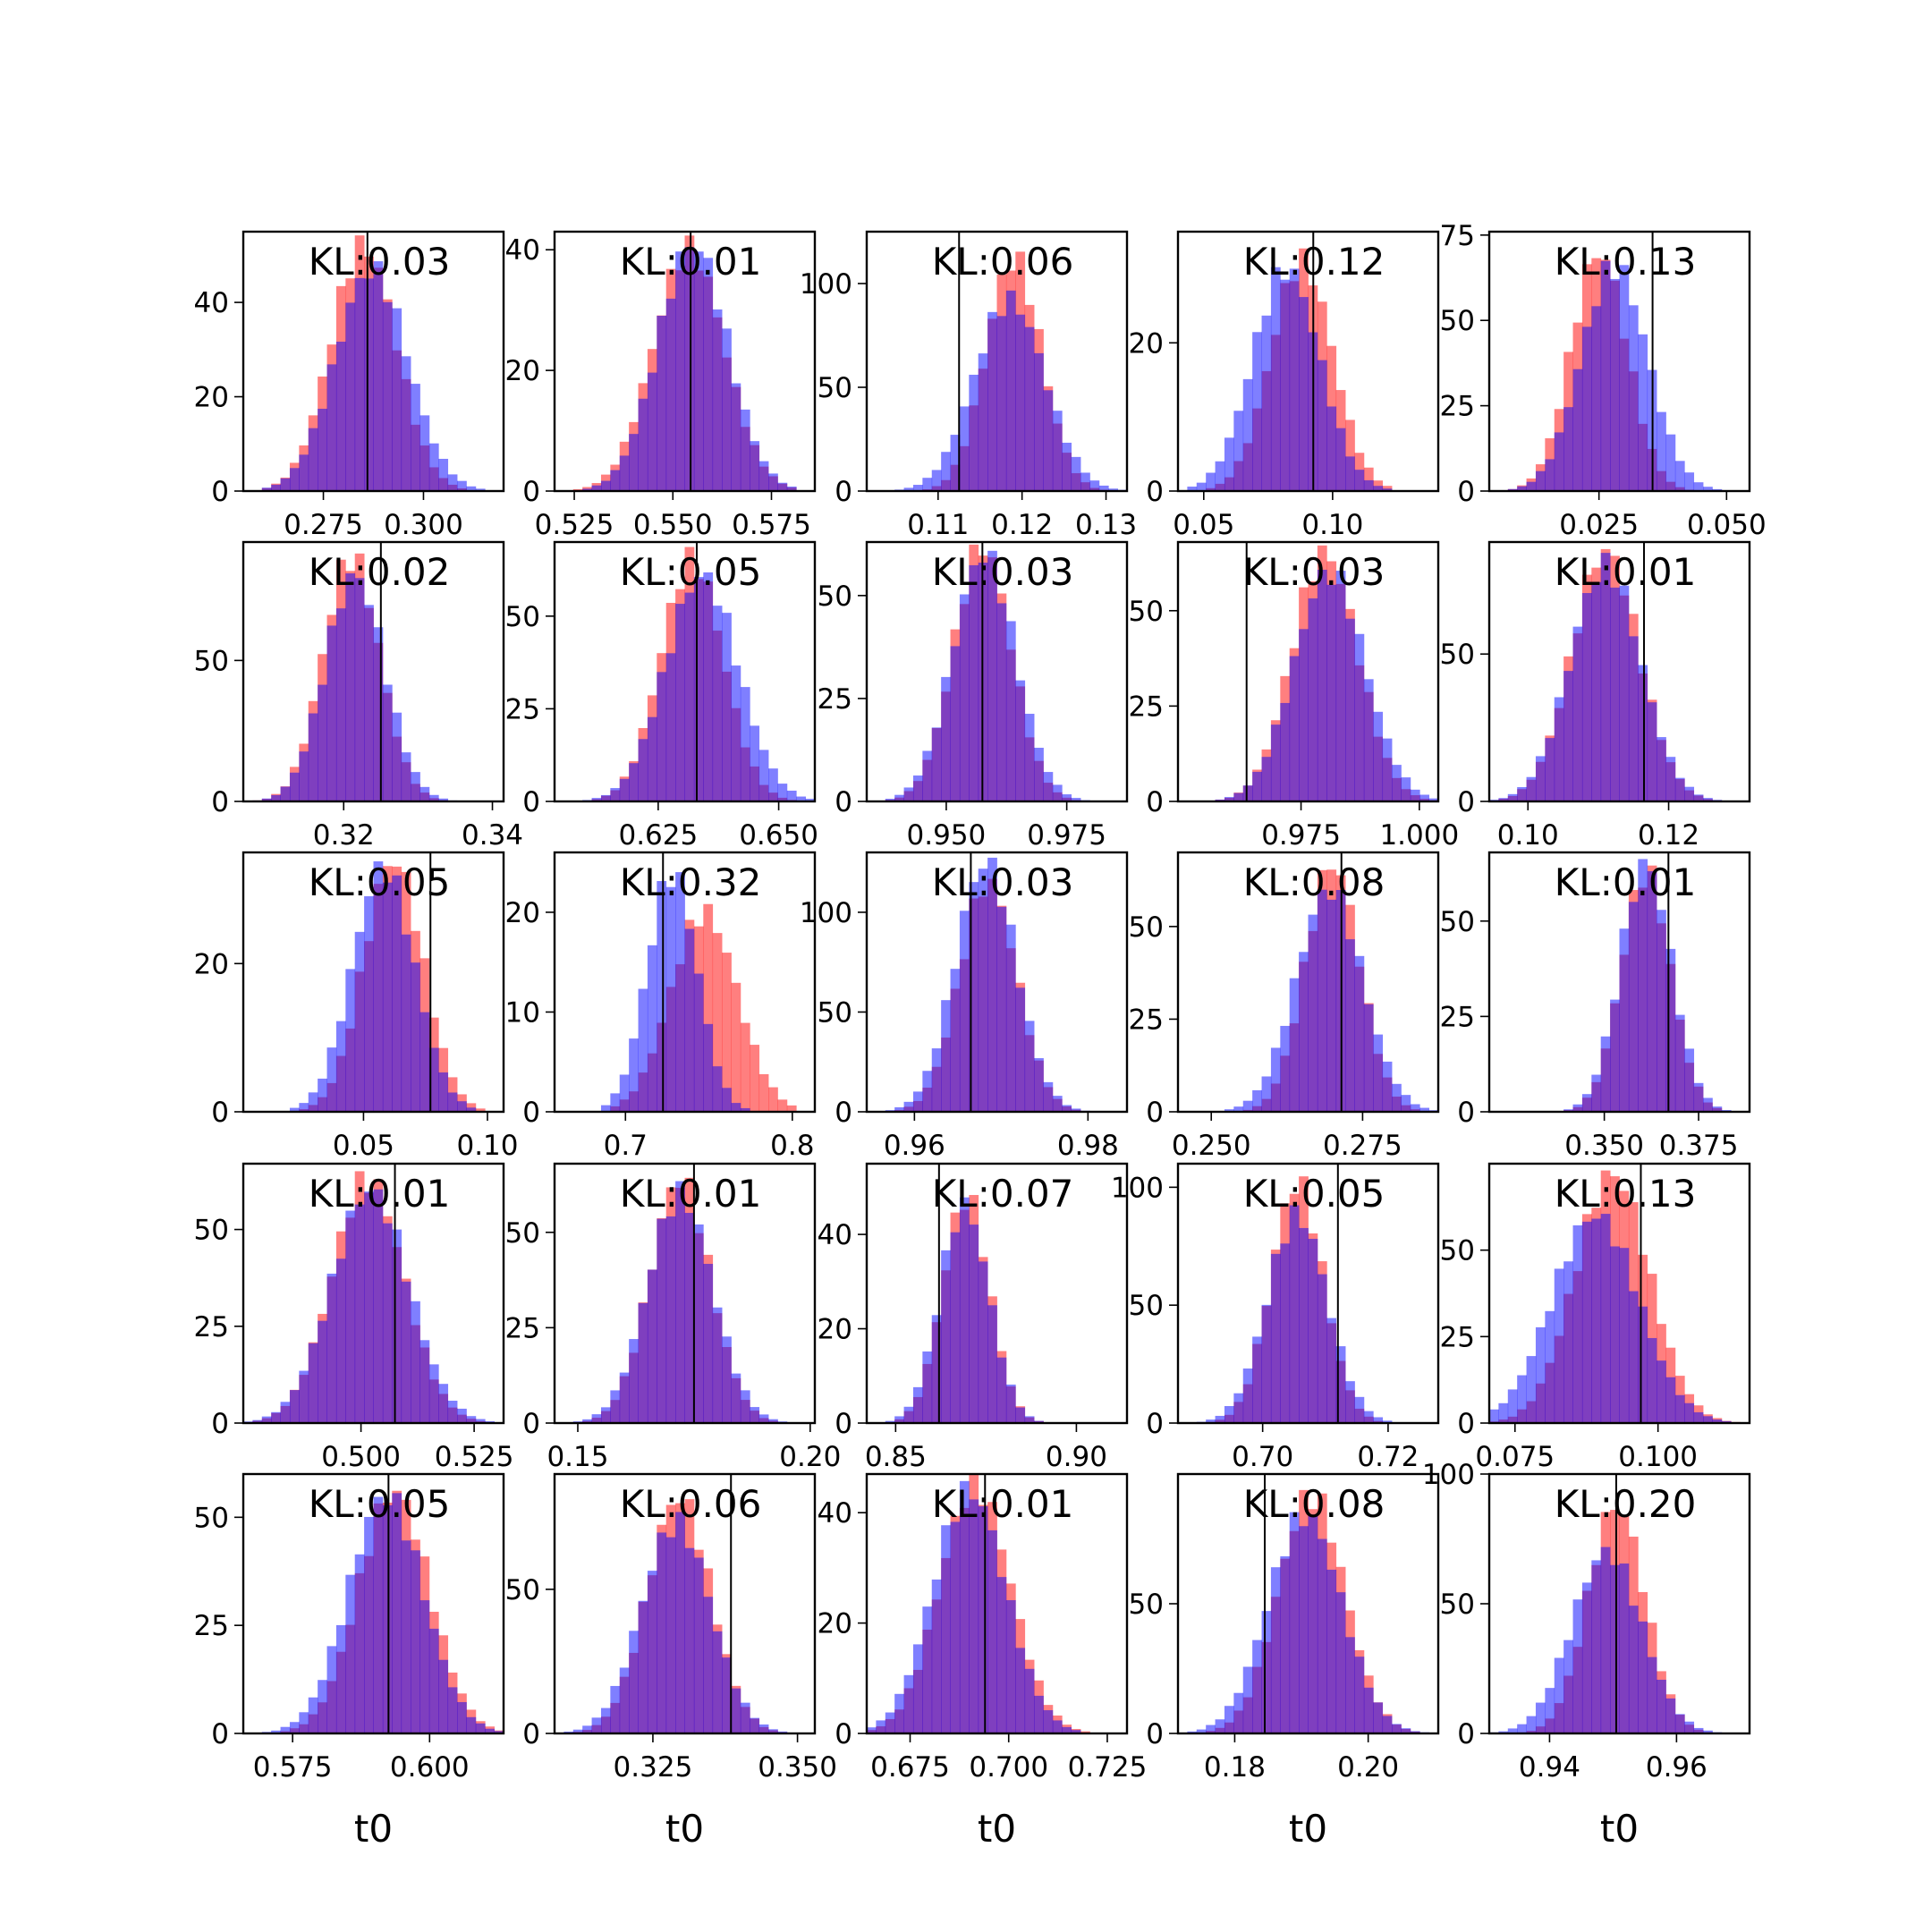 Image resolution: width=1932 pixels, height=1932 pixels. I want to click on x-axis-label: t0, so click(1308, 1829).